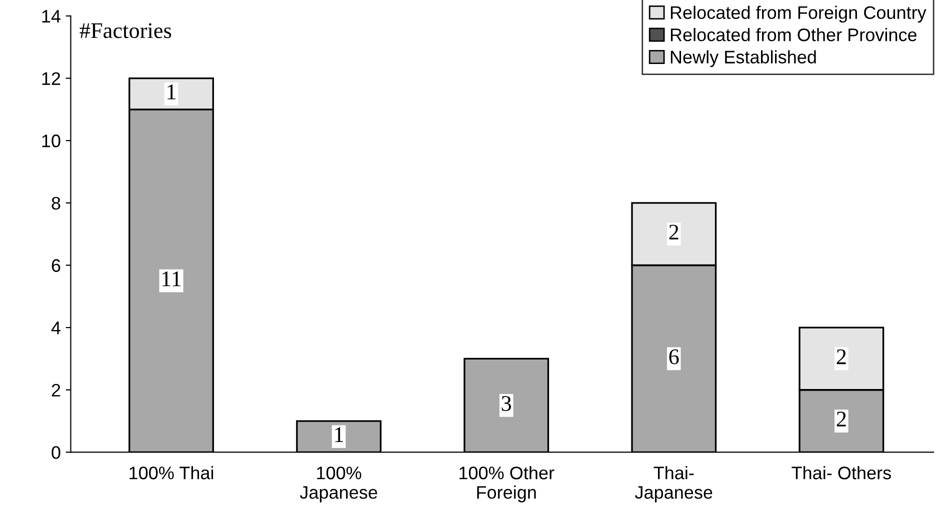 The height and width of the screenshot is (532, 943). Describe the element at coordinates (51, 16) in the screenshot. I see `y-tick-label: 14` at that location.